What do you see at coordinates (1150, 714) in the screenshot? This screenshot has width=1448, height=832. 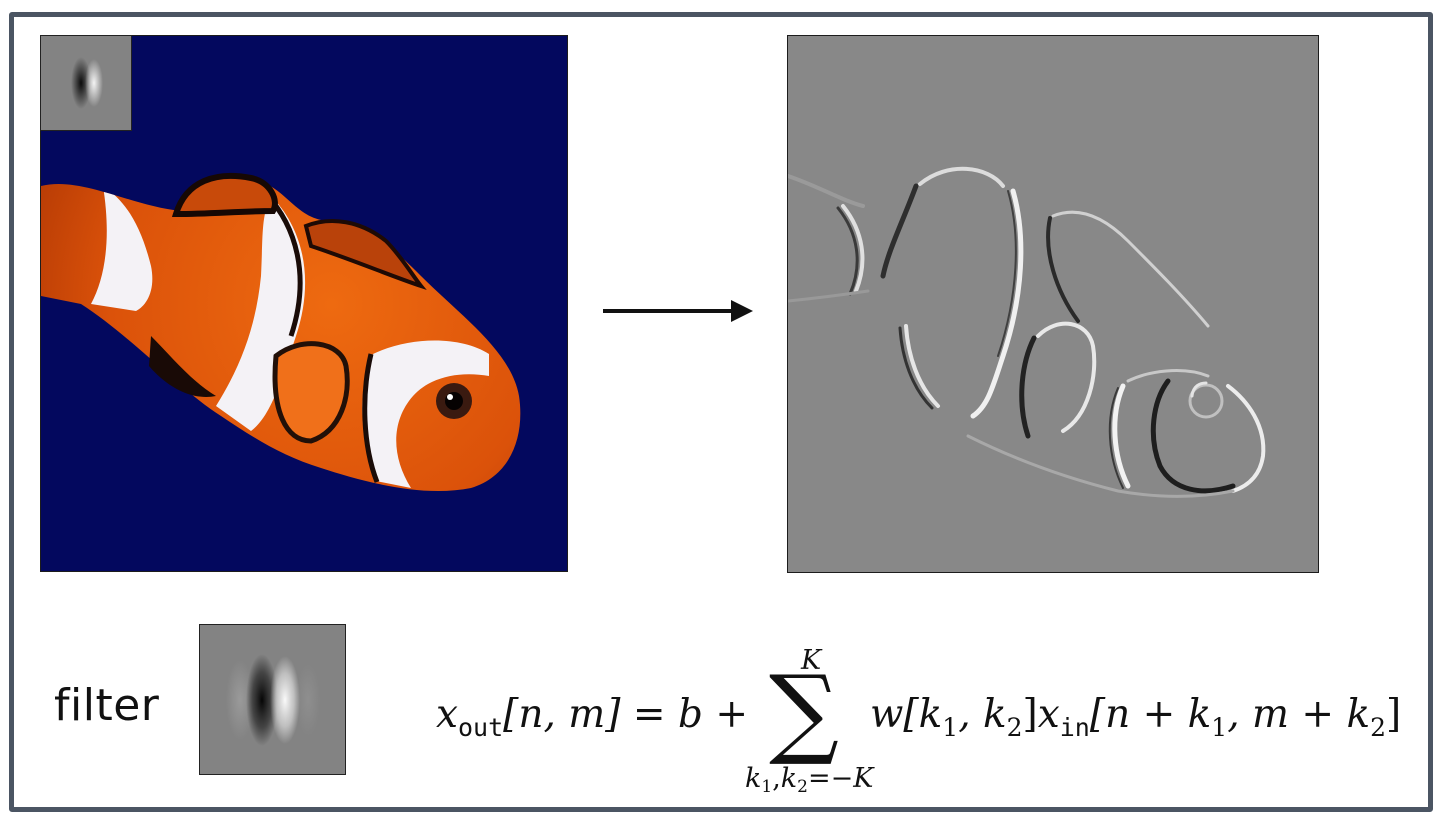 I see `eq-input-index-a: [n + k` at bounding box center [1150, 714].